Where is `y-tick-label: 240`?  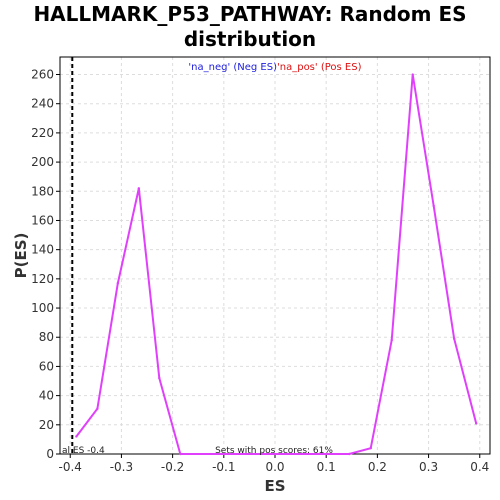
y-tick-label: 240 is located at coordinates (42, 104).